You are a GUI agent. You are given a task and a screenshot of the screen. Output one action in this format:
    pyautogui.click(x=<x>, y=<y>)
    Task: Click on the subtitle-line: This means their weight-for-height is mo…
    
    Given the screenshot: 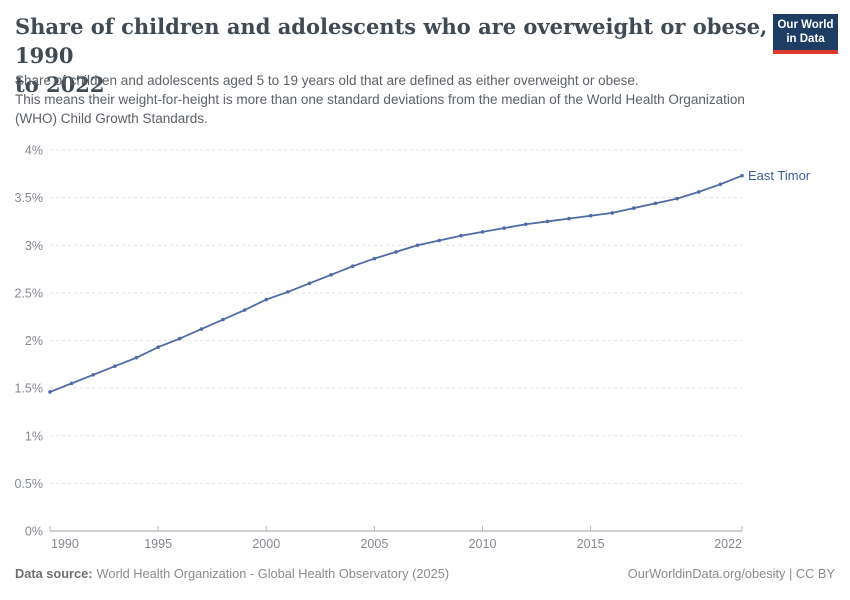 What is the action you would take?
    pyautogui.click(x=380, y=99)
    